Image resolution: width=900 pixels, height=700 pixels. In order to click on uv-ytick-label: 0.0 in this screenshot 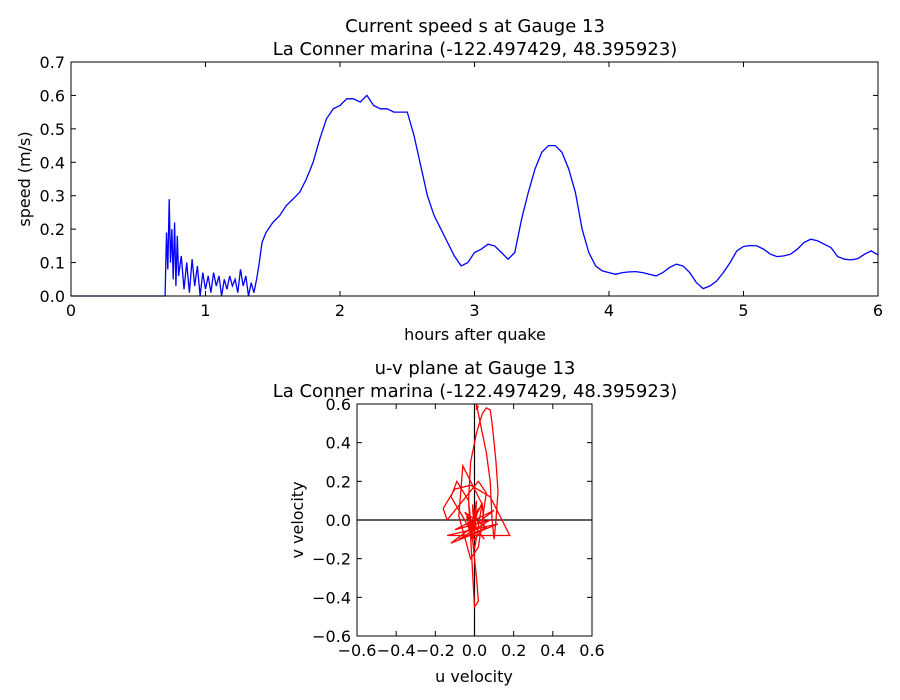, I will do `click(338, 520)`.